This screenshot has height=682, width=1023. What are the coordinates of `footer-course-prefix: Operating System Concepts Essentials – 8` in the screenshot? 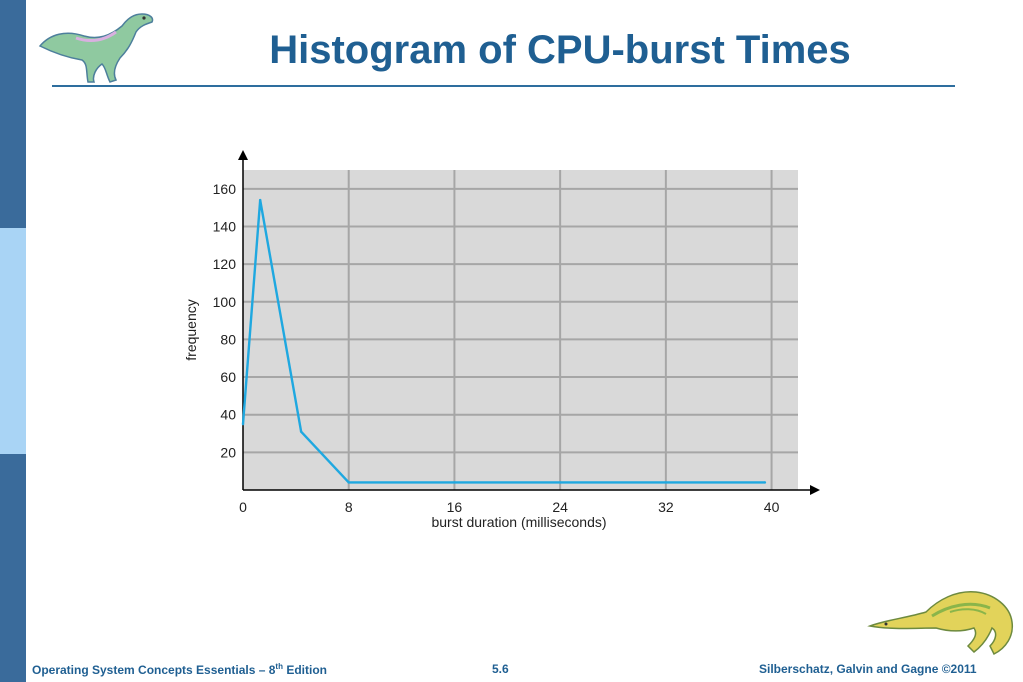 It's located at (154, 670).